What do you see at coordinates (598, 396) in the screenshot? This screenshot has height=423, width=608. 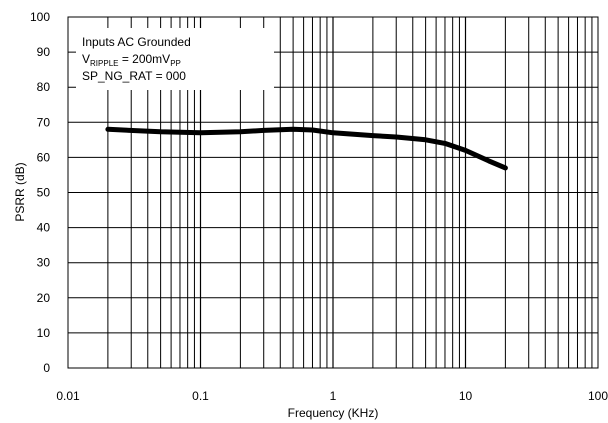 I see `x-tick-label: 100` at bounding box center [598, 396].